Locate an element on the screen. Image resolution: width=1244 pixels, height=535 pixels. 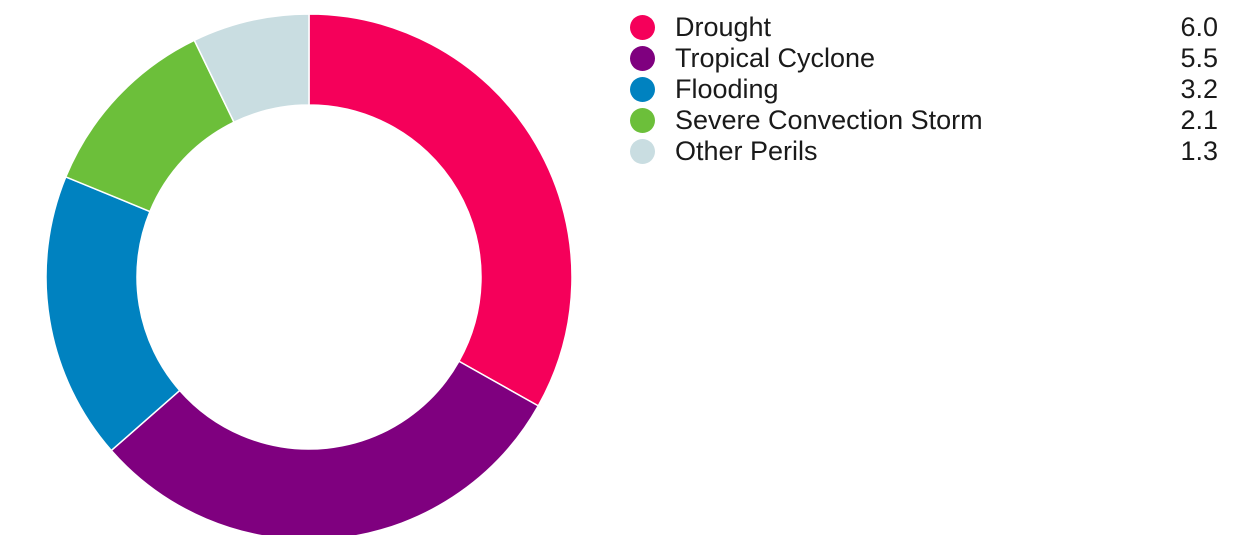
slice-tropical-cyclone is located at coordinates (325, 447).